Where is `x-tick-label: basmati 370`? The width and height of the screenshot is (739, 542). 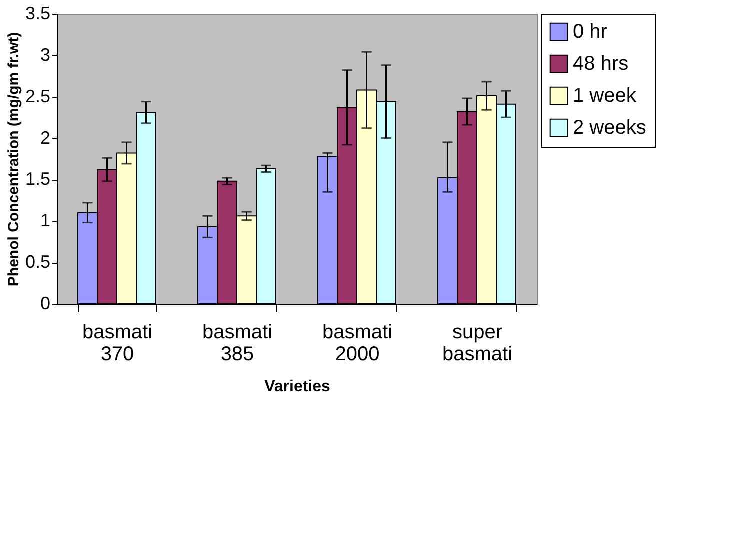 x-tick-label: basmati 370 is located at coordinates (117, 344).